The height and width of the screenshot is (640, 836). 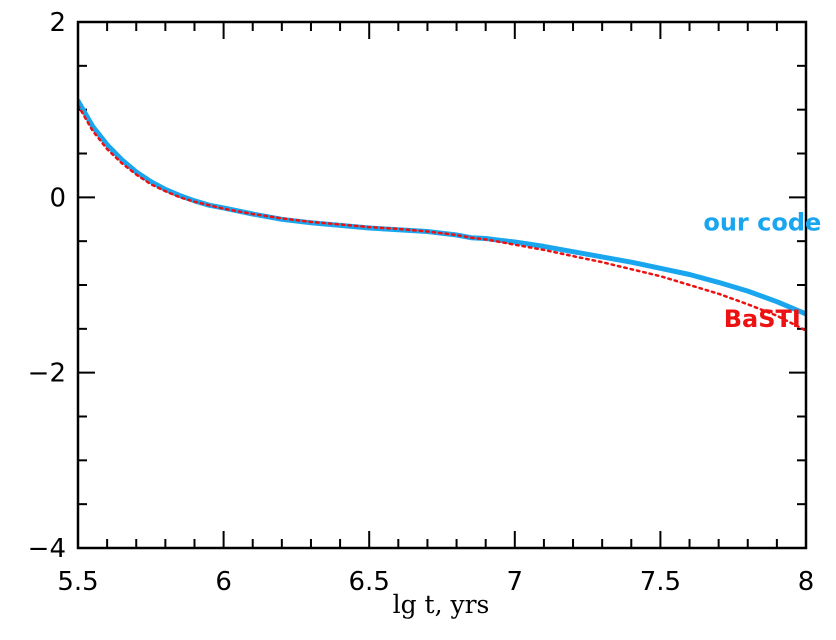 I want to click on x-axis-title: lg t, yrs, so click(x=441, y=604).